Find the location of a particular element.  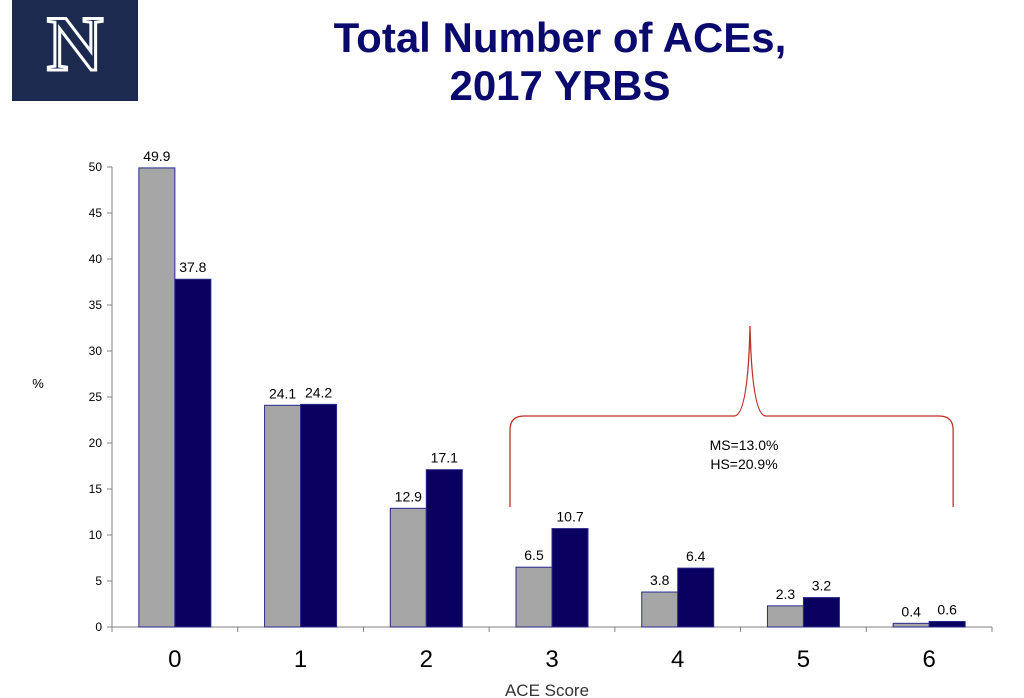

bar-value-label: 17.1 is located at coordinates (444, 458).